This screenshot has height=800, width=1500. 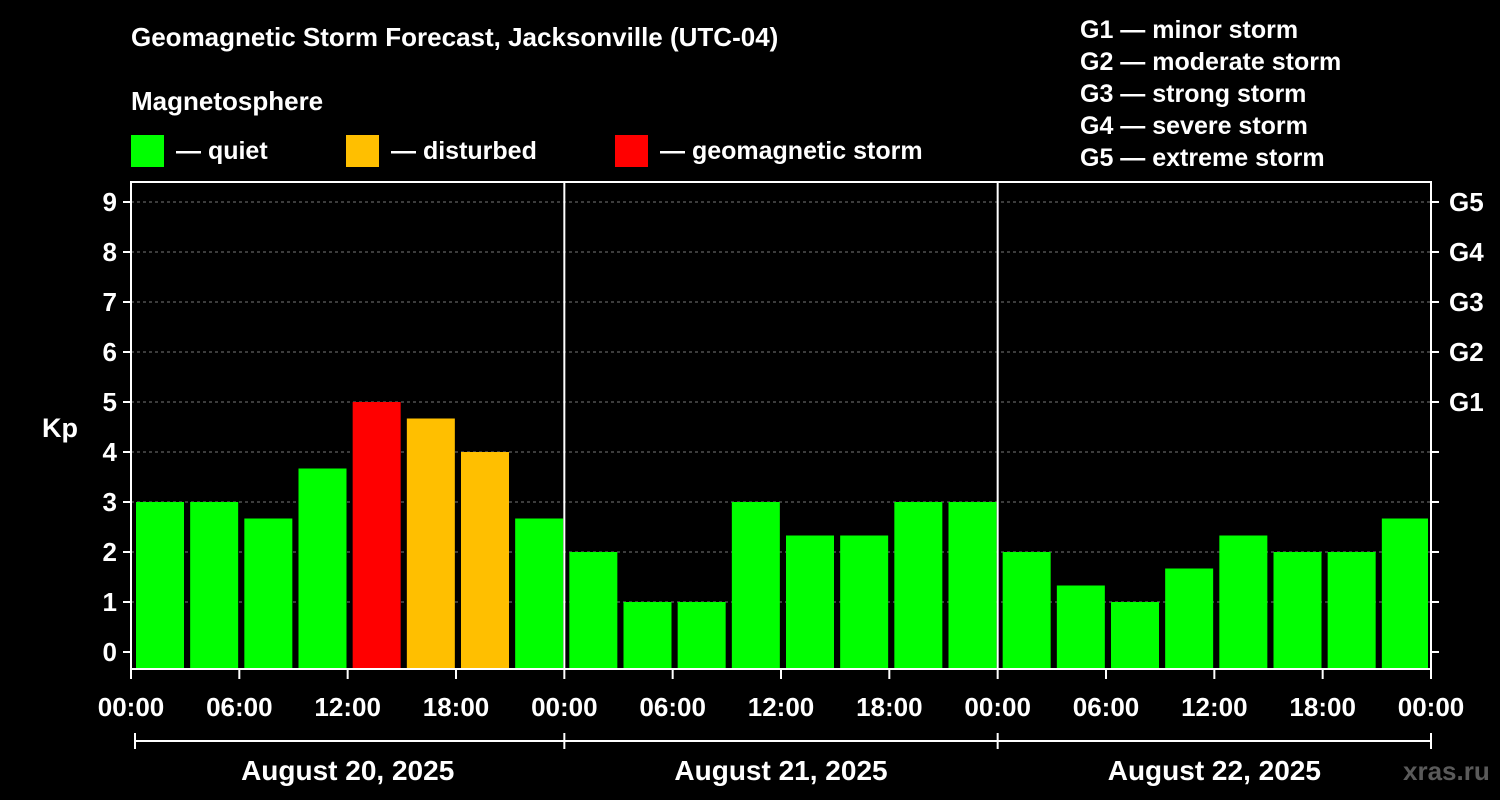 What do you see at coordinates (464, 150) in the screenshot?
I see `legend-label-disturbed: — disturbed` at bounding box center [464, 150].